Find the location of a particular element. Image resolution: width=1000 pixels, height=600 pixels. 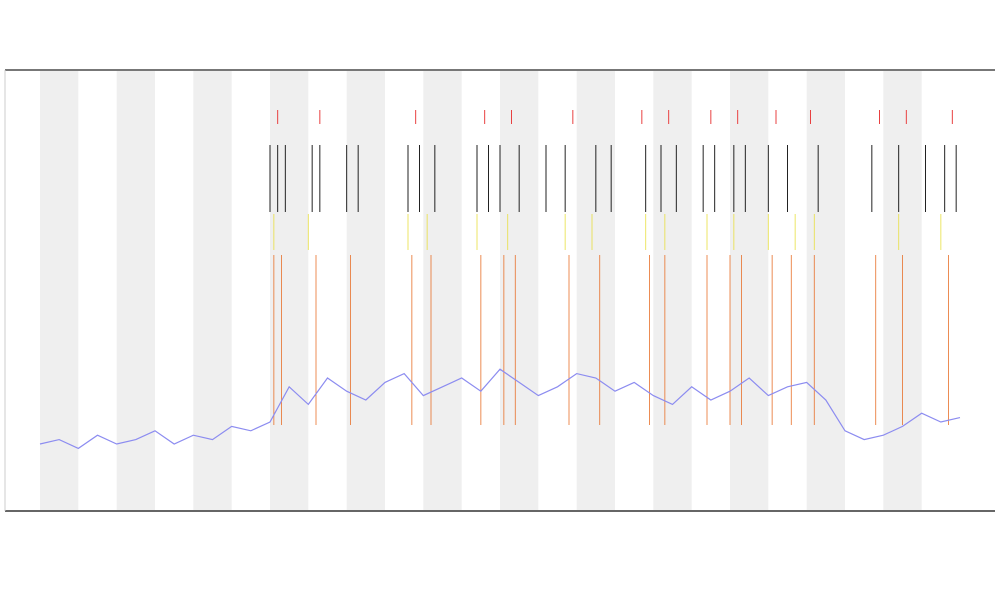

activity-line is located at coordinates (500, 409).